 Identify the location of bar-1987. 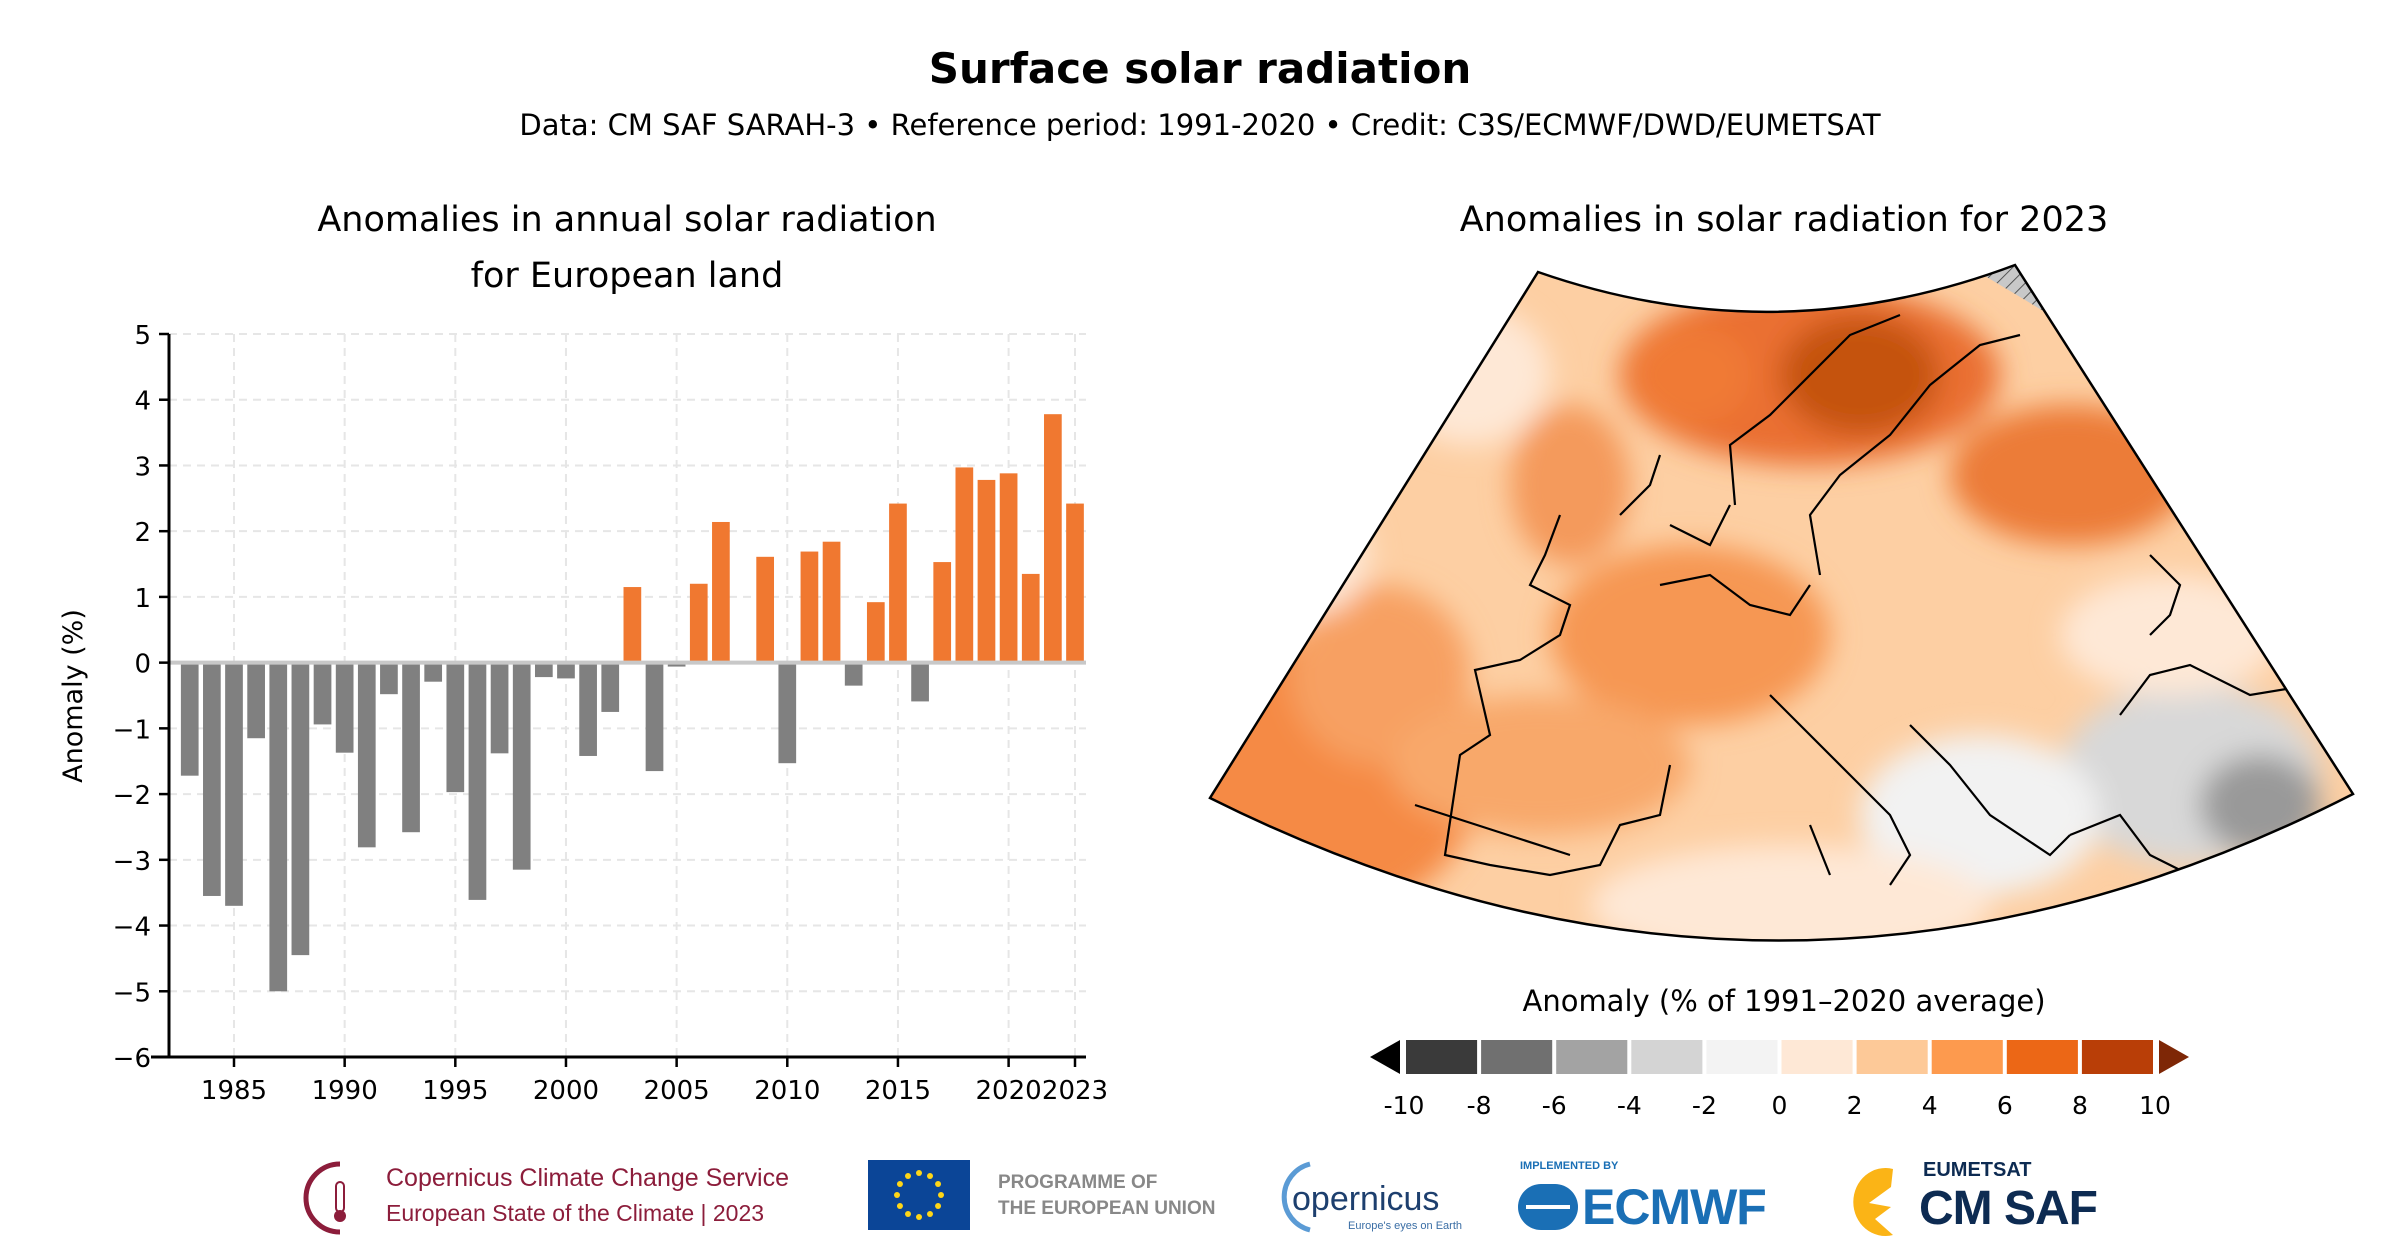
(278, 827).